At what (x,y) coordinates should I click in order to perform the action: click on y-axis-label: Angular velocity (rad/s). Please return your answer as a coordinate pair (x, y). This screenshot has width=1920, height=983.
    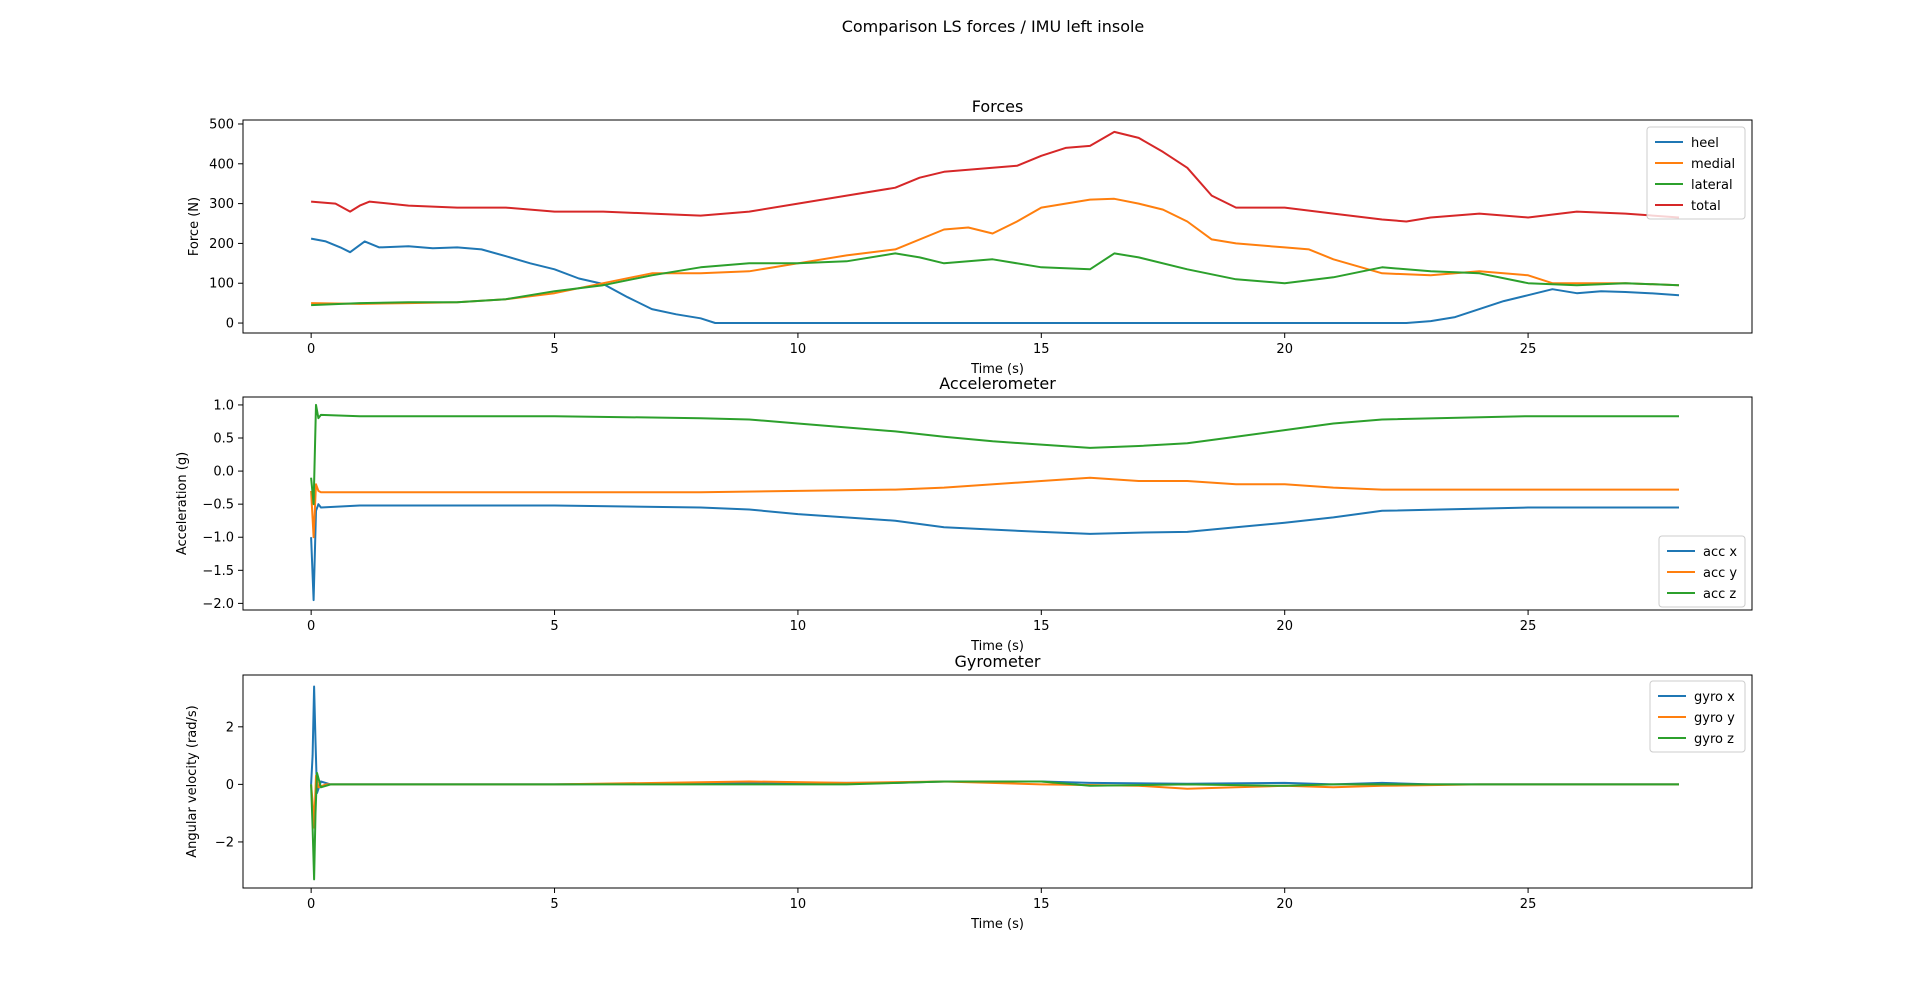
    Looking at the image, I should click on (192, 781).